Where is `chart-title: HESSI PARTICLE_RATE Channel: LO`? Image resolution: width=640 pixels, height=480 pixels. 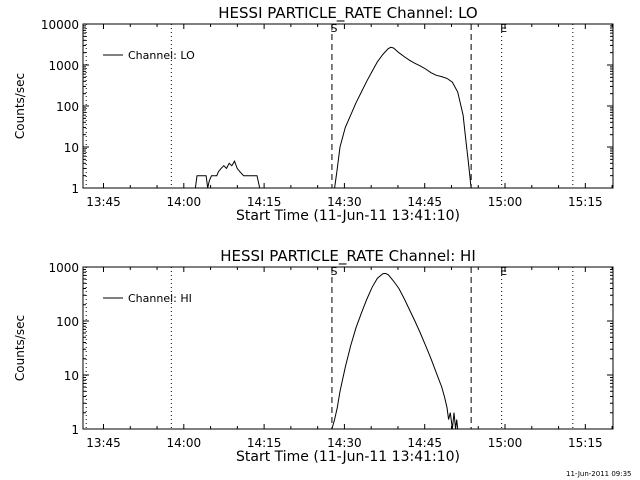
chart-title: HESSI PARTICLE_RATE Channel: LO is located at coordinates (347, 13).